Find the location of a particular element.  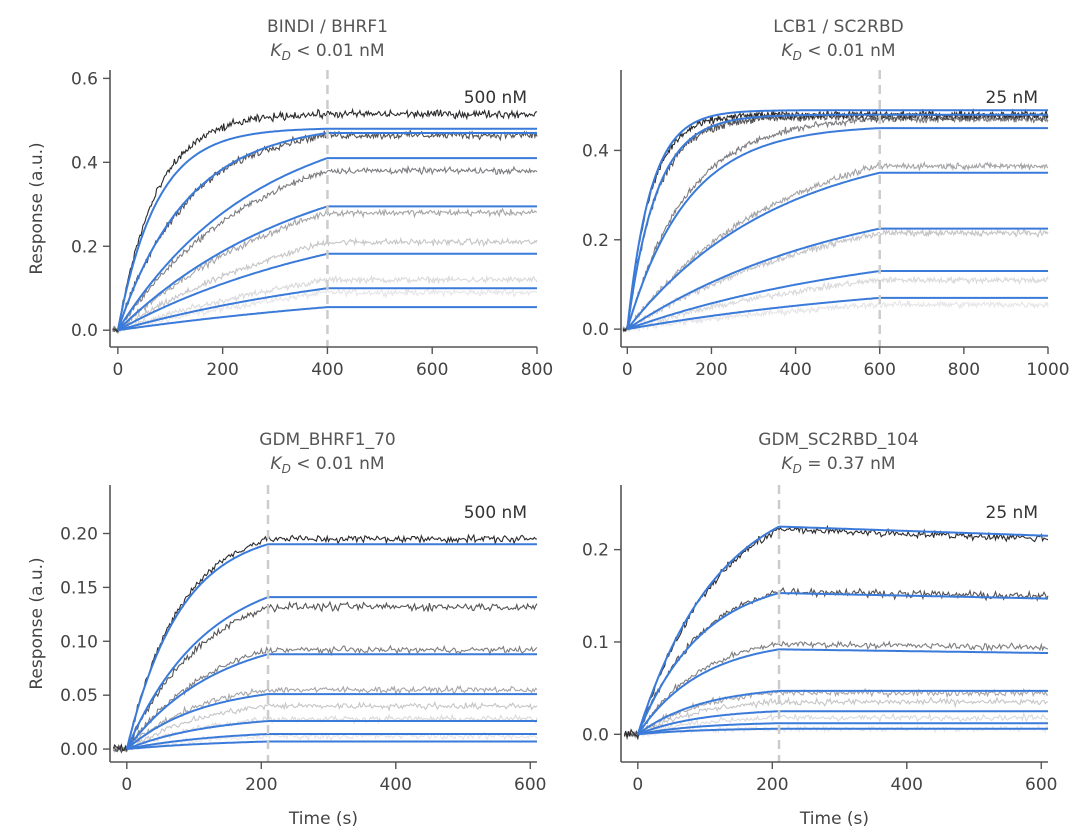

x-tick-label: 1000 is located at coordinates (1047, 370).